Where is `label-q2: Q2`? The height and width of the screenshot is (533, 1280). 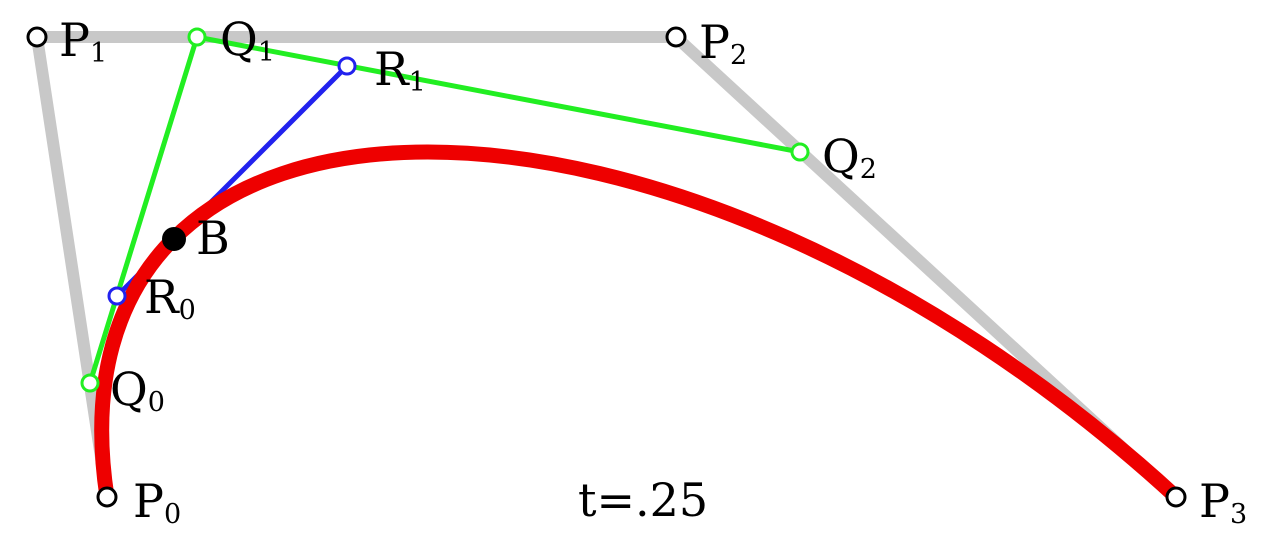 label-q2: Q2 is located at coordinates (849, 157).